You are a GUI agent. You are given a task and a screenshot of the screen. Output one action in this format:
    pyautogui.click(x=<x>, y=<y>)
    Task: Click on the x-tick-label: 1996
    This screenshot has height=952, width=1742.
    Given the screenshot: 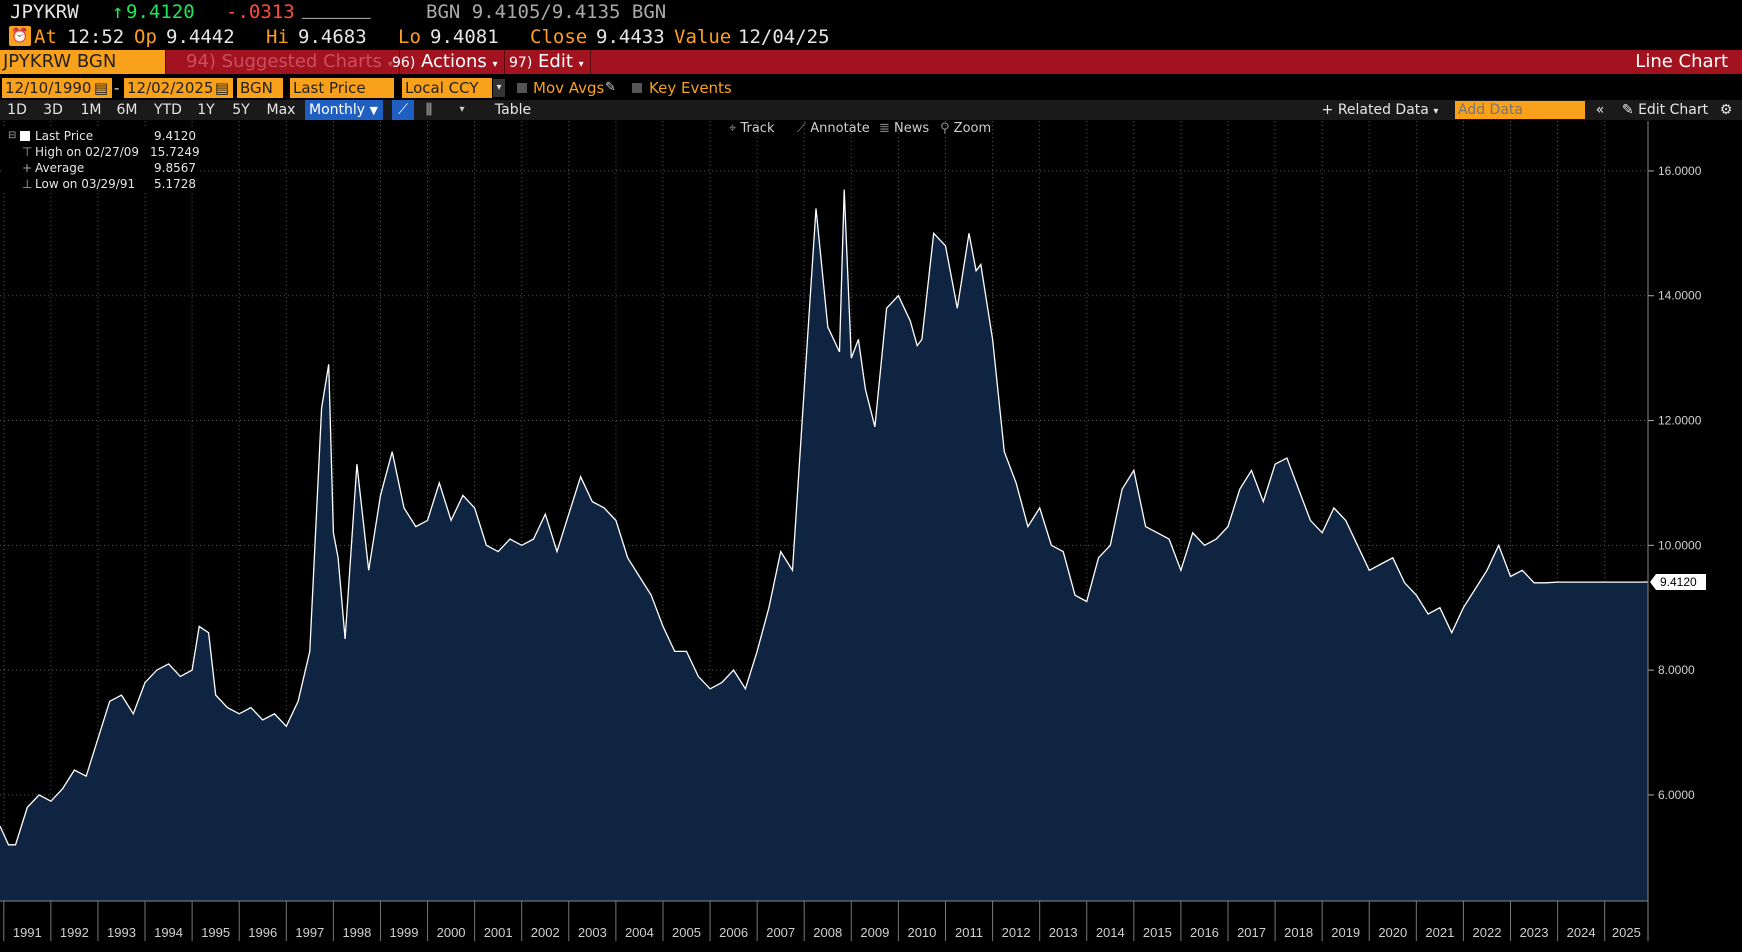 What is the action you would take?
    pyautogui.click(x=262, y=932)
    